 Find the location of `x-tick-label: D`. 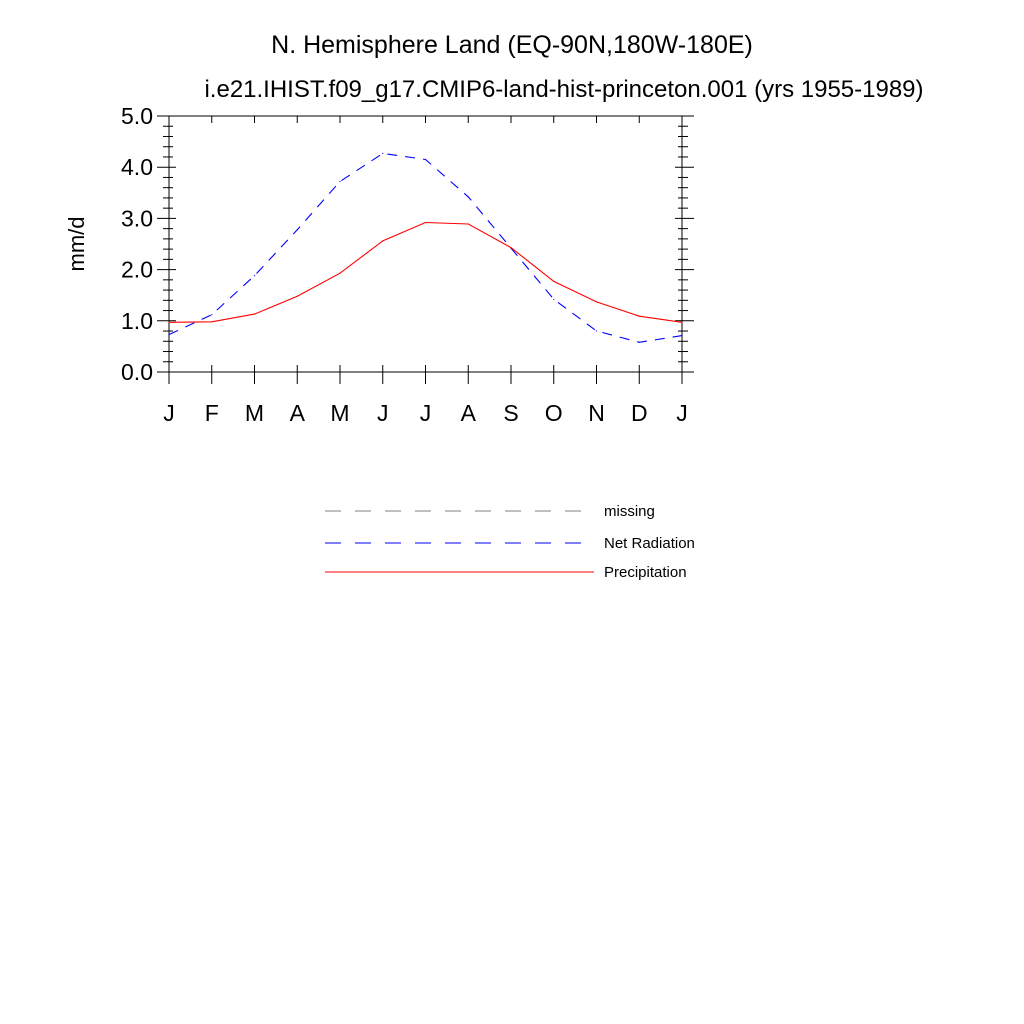

x-tick-label: D is located at coordinates (639, 413).